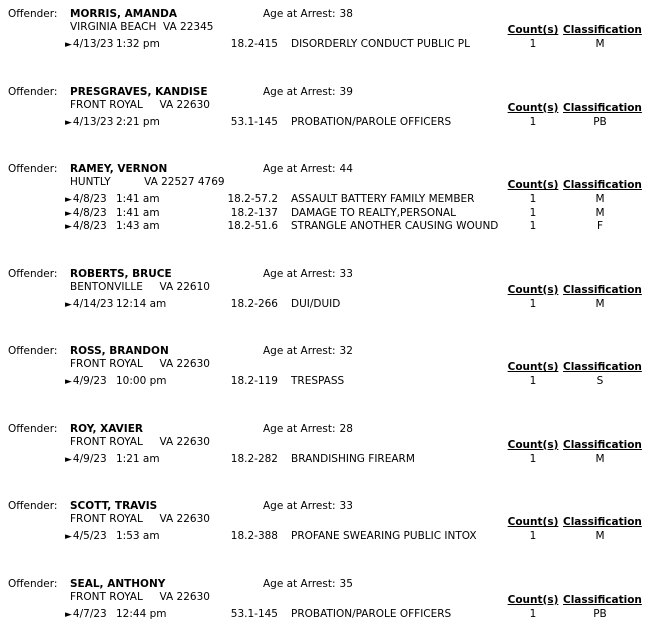 The width and height of the screenshot is (655, 621). I want to click on arrest-date: ►4/5/23, so click(90, 537).